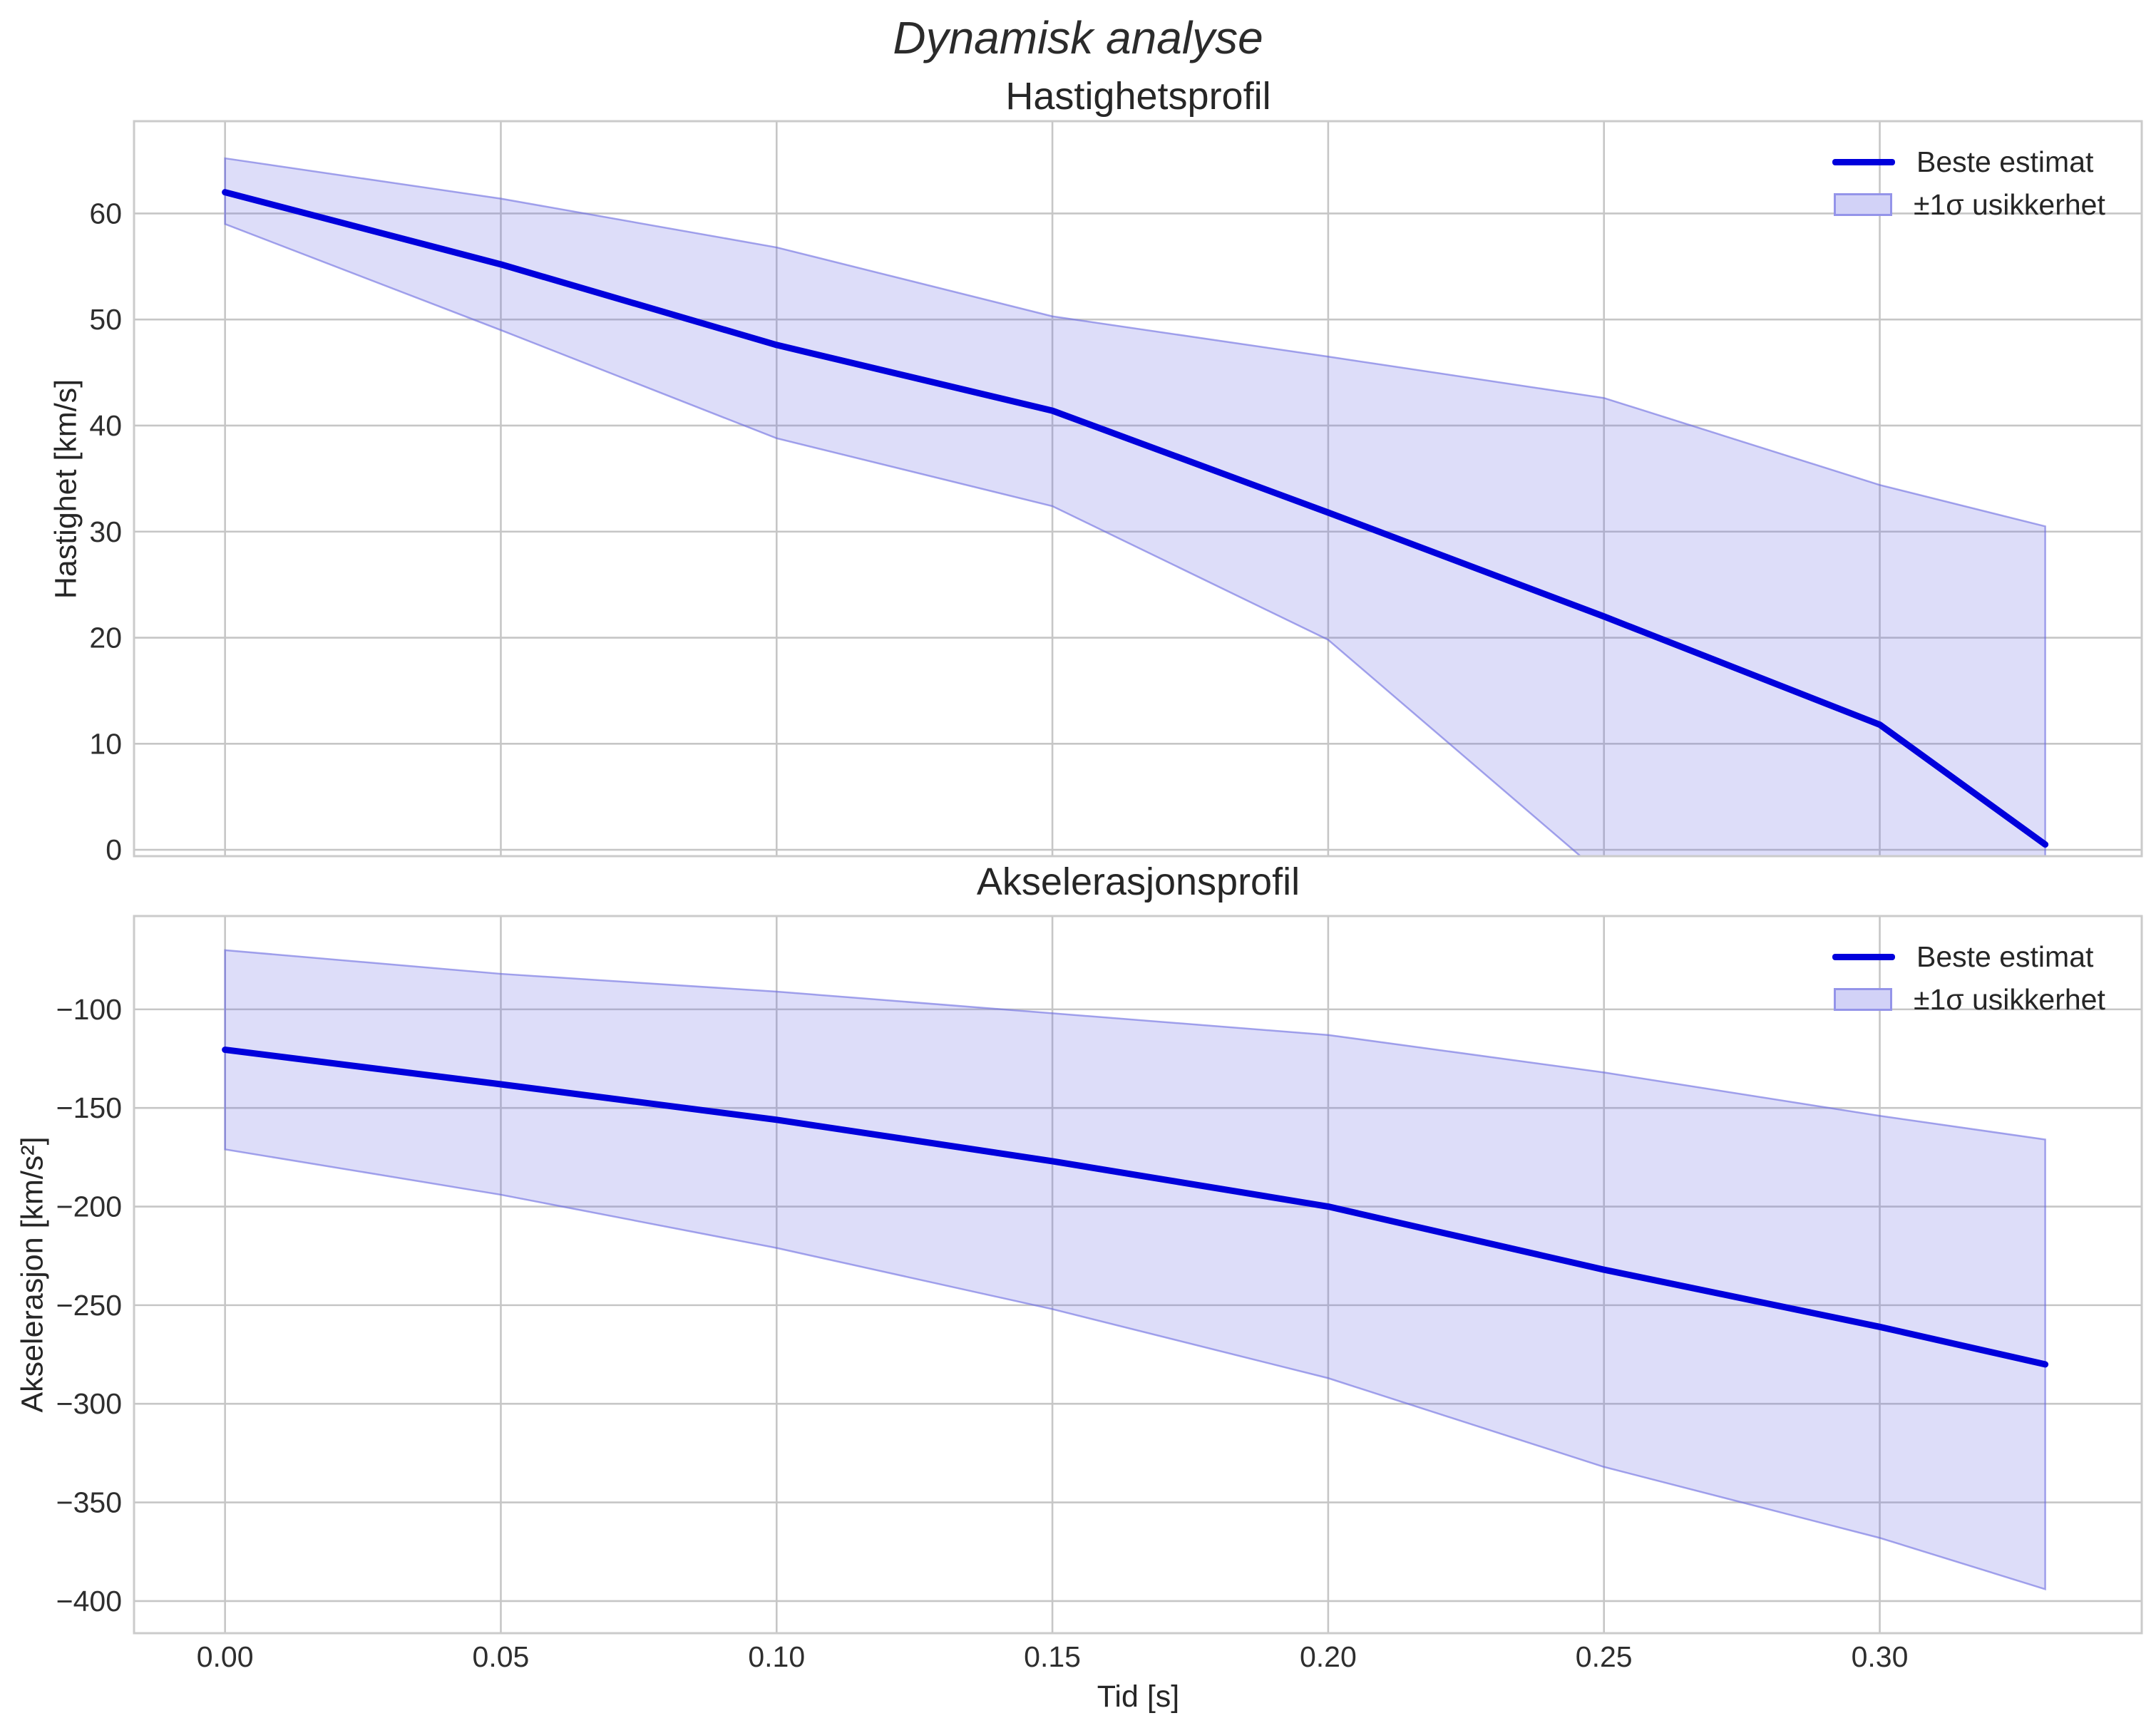  I want to click on svg-text: −400, so click(89, 1601).